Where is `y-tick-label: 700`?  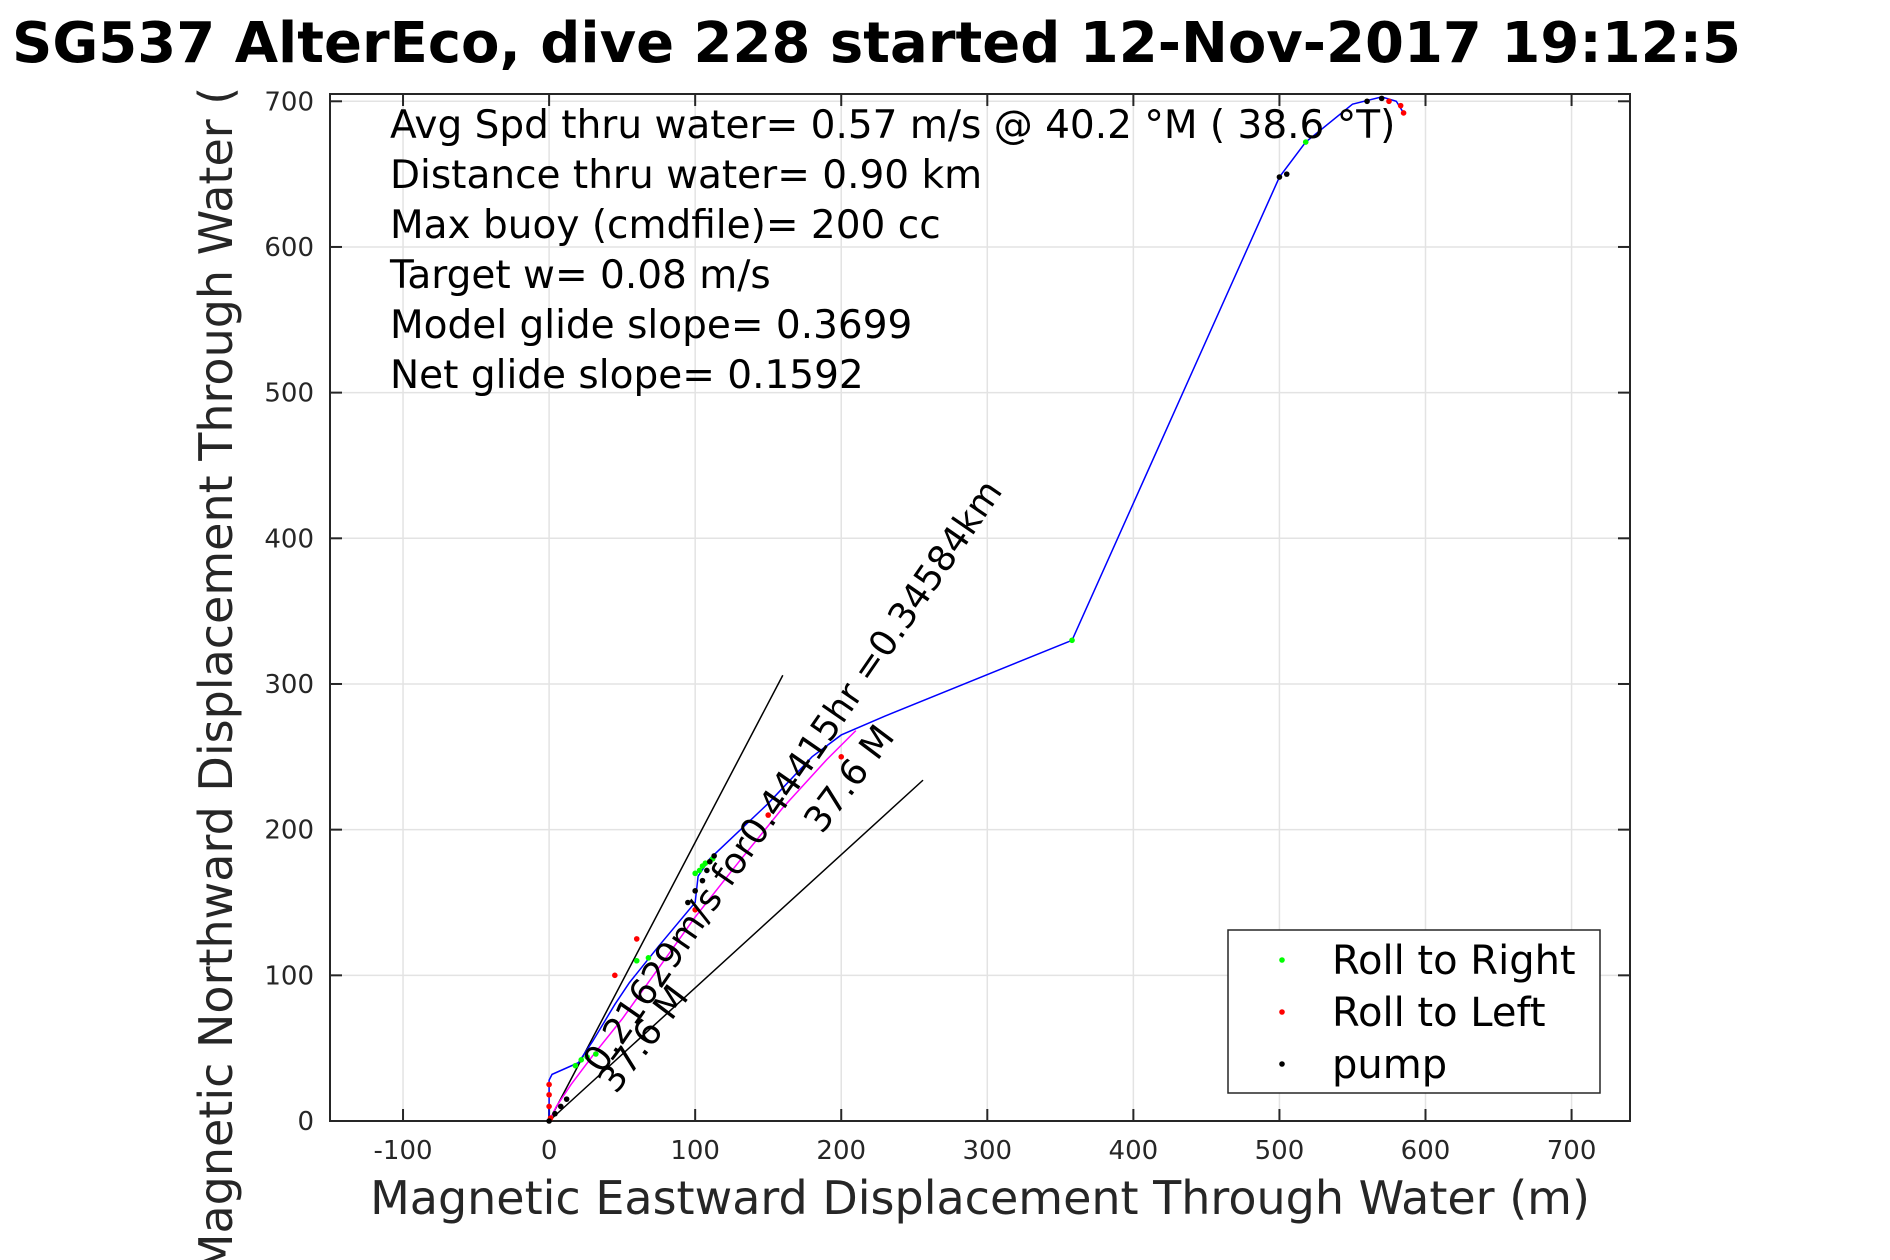 y-tick-label: 700 is located at coordinates (289, 102).